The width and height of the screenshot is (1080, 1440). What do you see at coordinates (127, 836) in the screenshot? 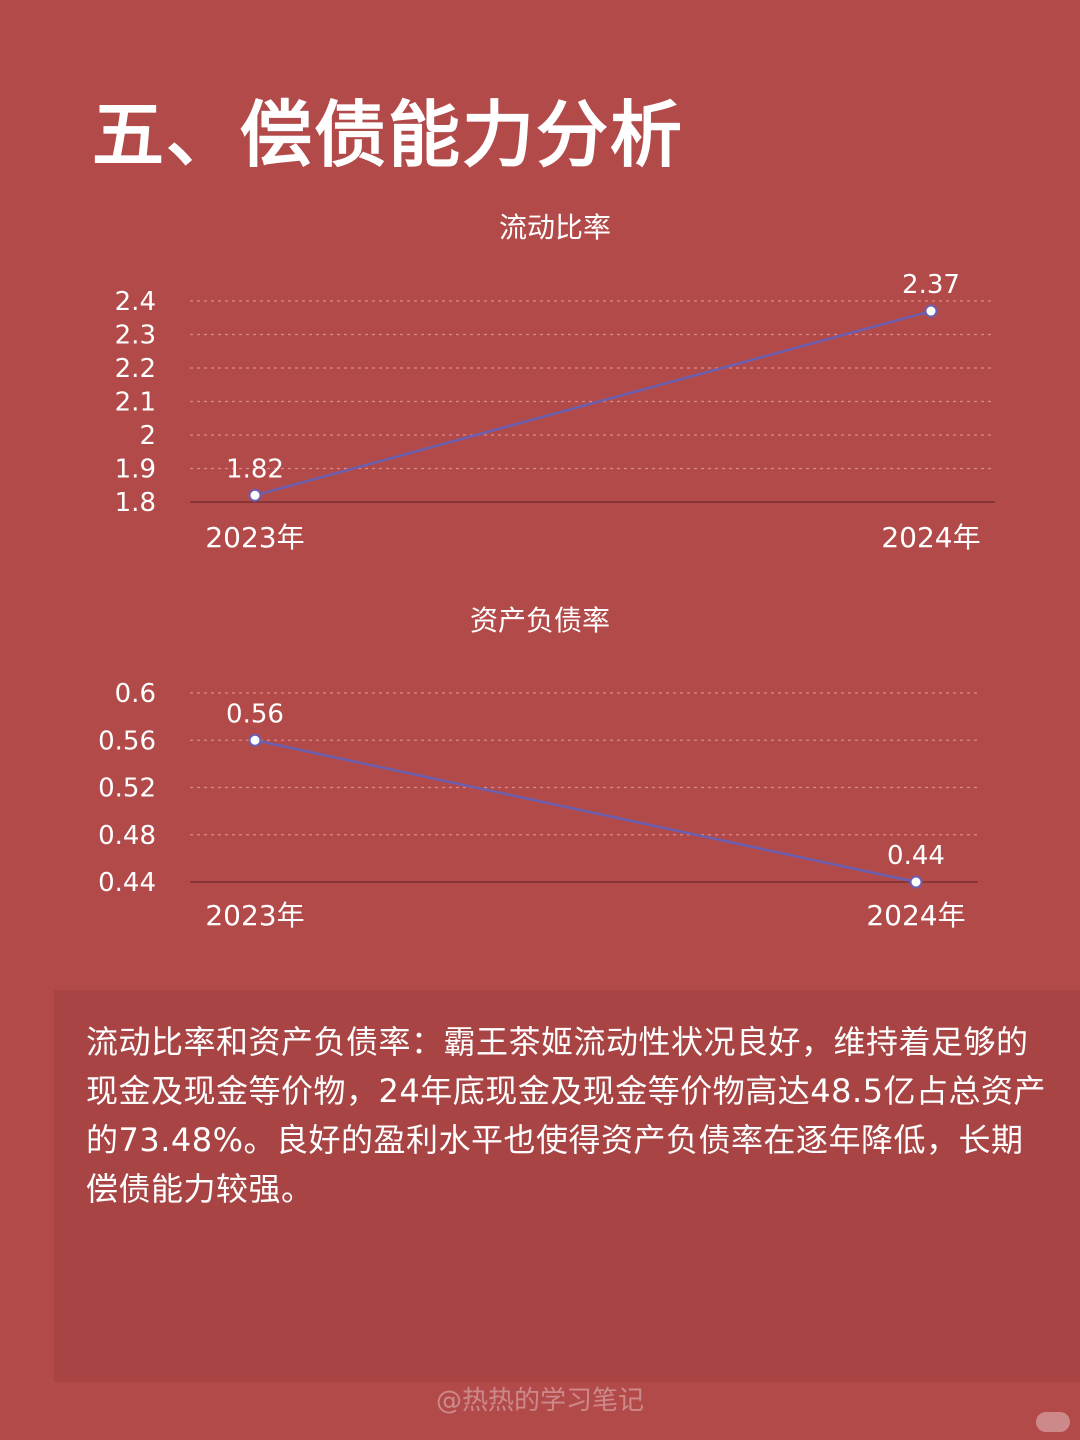
I see `y-tick-label: 0.48` at bounding box center [127, 836].